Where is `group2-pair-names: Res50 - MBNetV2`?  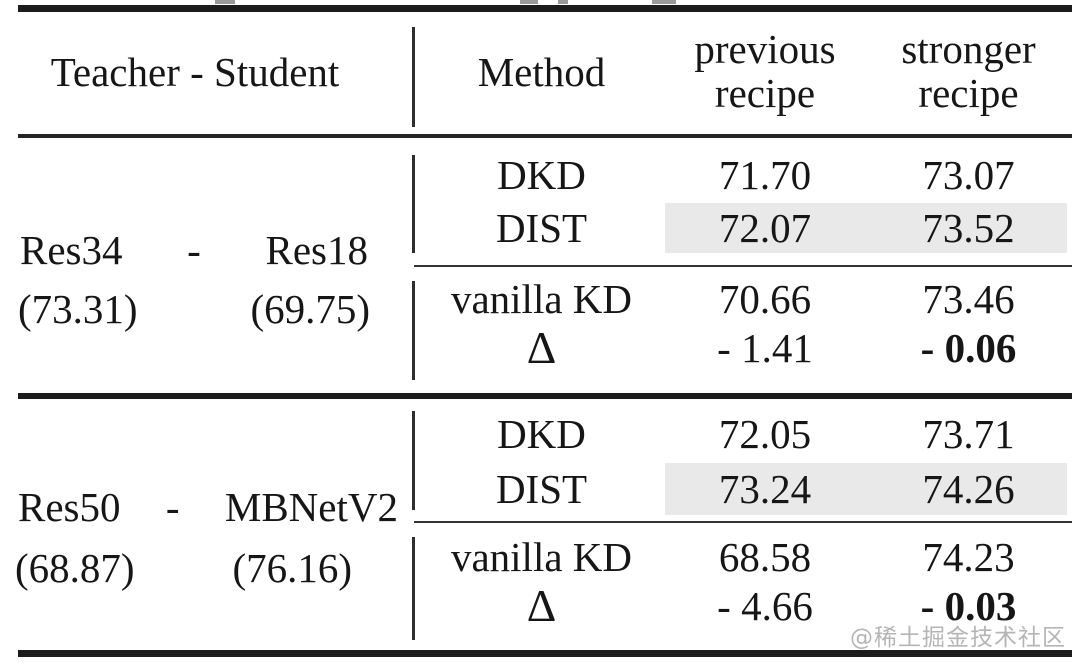
group2-pair-names: Res50 - MBNetV2 is located at coordinates (208, 507).